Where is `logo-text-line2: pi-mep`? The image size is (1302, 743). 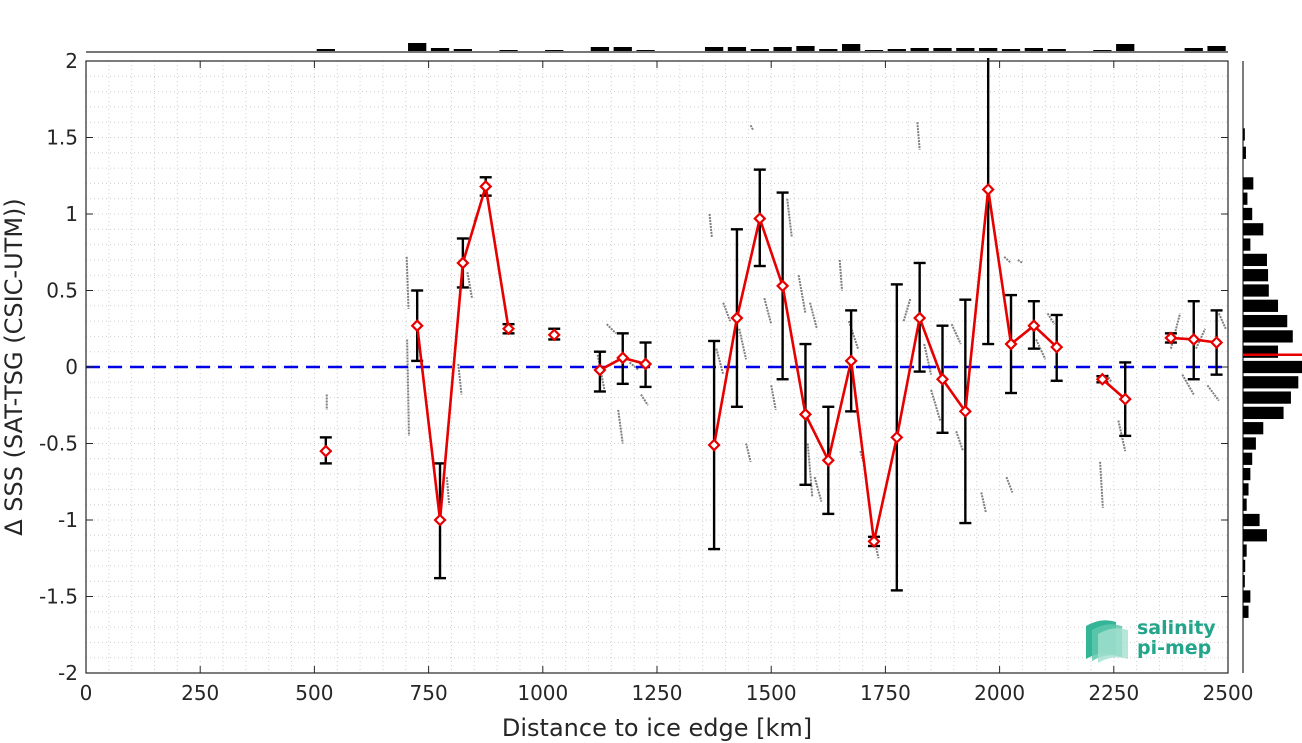
logo-text-line2: pi-mep is located at coordinates (1174, 648).